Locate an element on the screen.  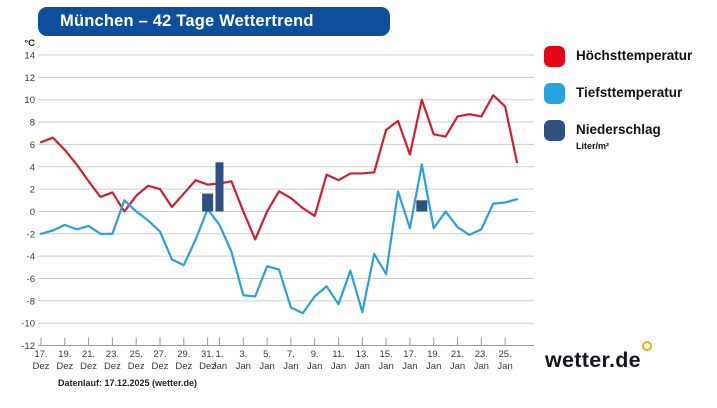
legend-item-hoechsttemperatur: Höchsttemperatur is located at coordinates (629, 57).